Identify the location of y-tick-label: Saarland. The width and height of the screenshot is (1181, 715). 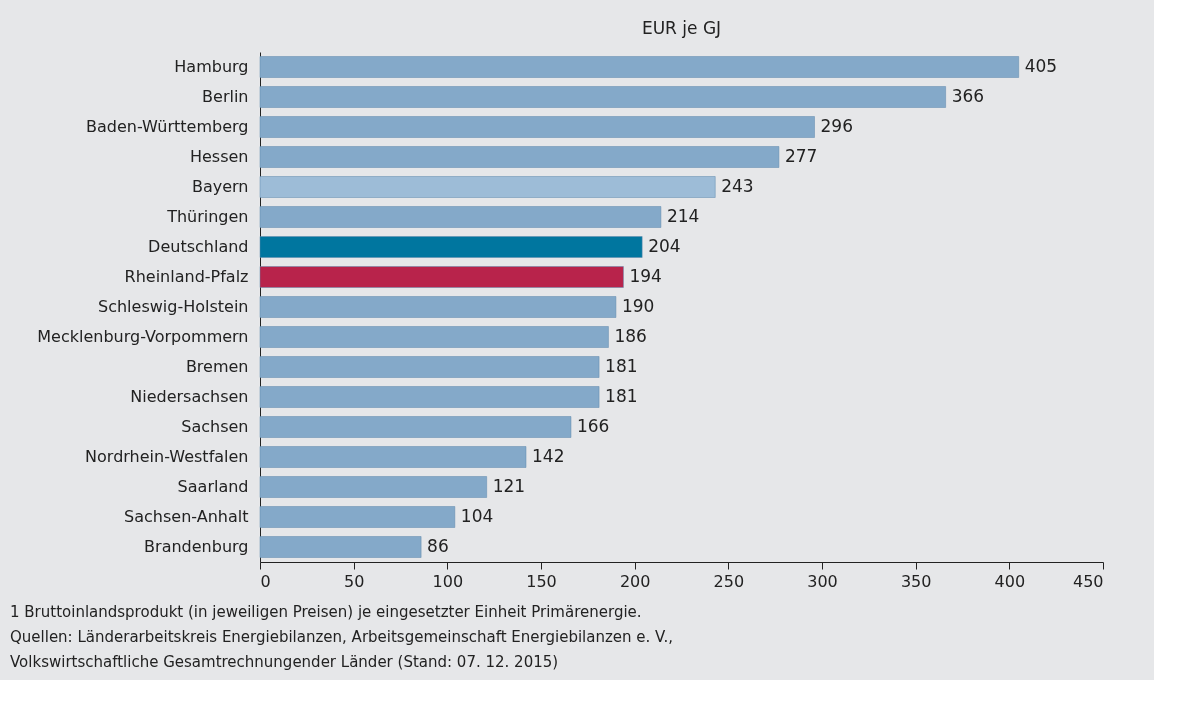
(213, 486).